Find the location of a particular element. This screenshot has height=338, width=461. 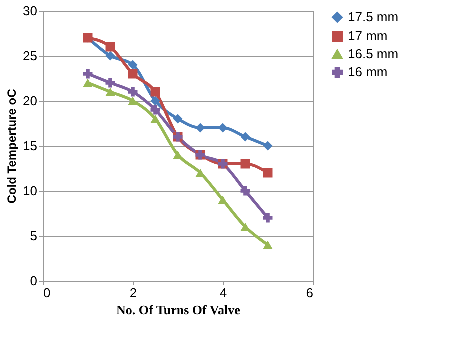

y-tick-label: 20 is located at coordinates (30, 101).